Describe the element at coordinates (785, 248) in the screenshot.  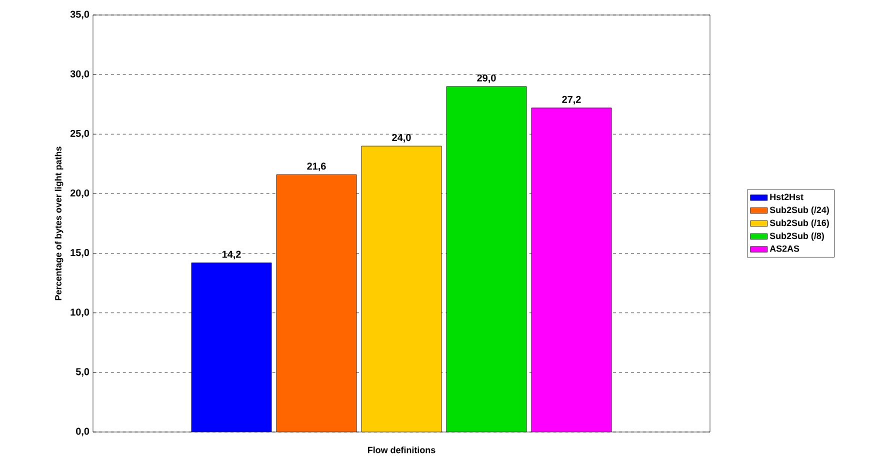
I see `legend-label: AS2AS` at that location.